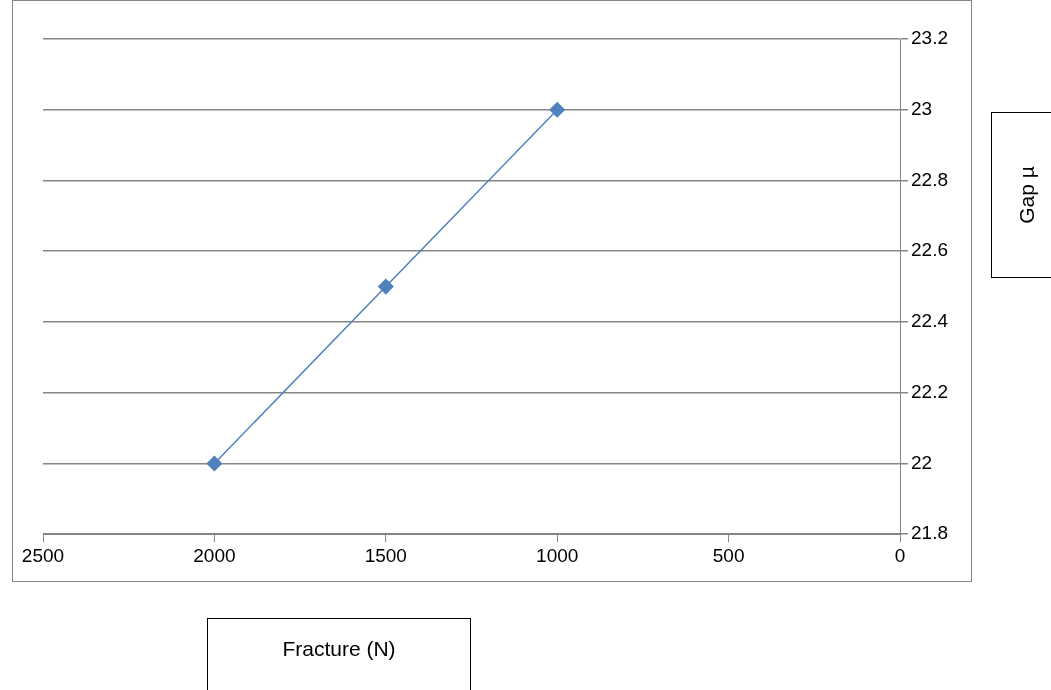  Describe the element at coordinates (922, 462) in the screenshot. I see `y-tick-label: 22` at that location.